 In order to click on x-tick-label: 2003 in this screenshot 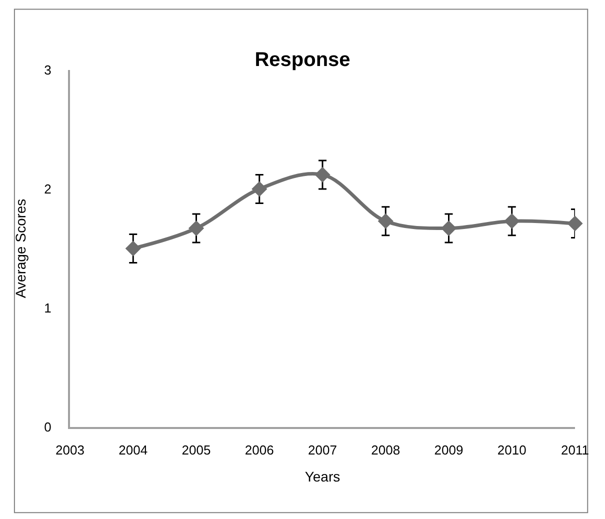, I will do `click(70, 450)`.